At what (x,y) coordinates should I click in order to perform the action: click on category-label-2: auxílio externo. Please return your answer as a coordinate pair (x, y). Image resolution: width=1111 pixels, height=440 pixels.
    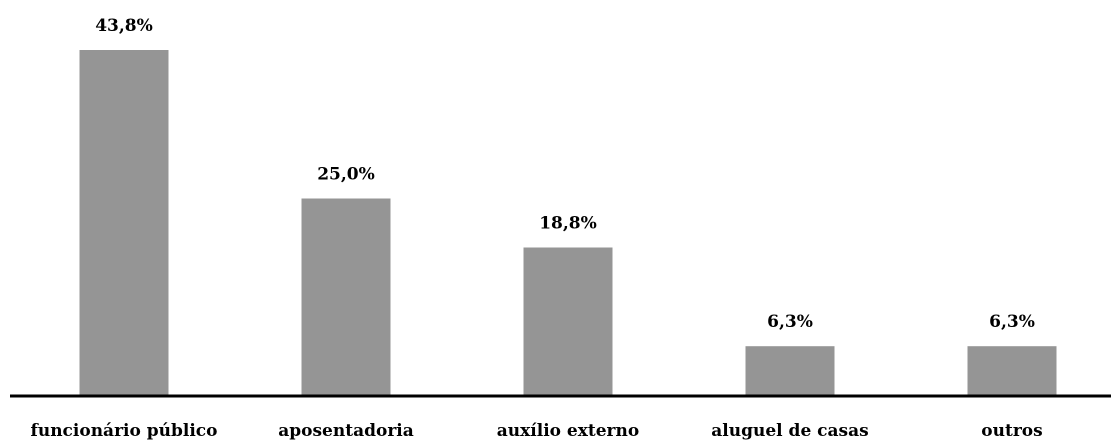
    Looking at the image, I should click on (568, 430).